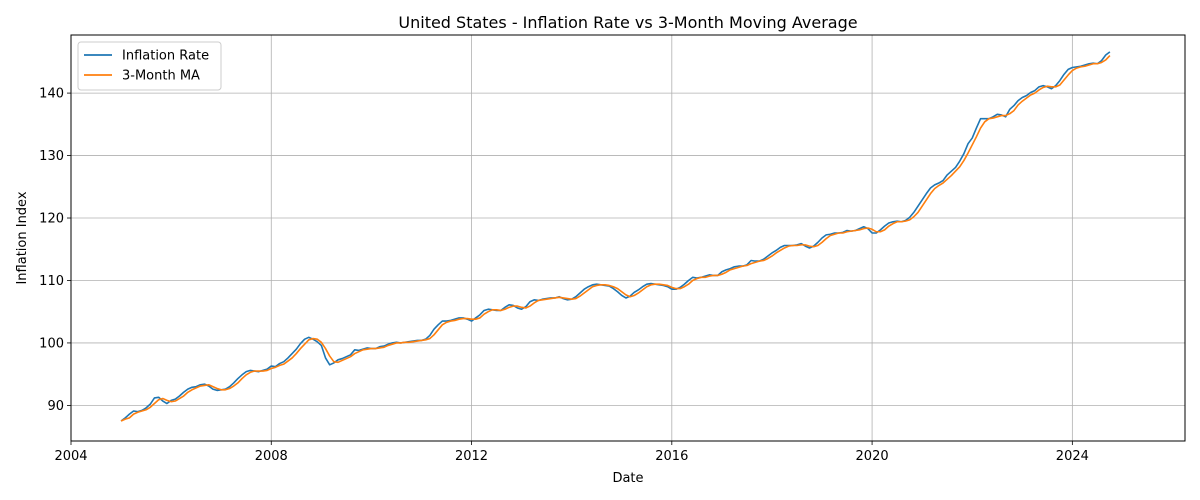 This screenshot has width=1200, height=500. What do you see at coordinates (55, 406) in the screenshot?
I see `y-tick-label: 90` at bounding box center [55, 406].